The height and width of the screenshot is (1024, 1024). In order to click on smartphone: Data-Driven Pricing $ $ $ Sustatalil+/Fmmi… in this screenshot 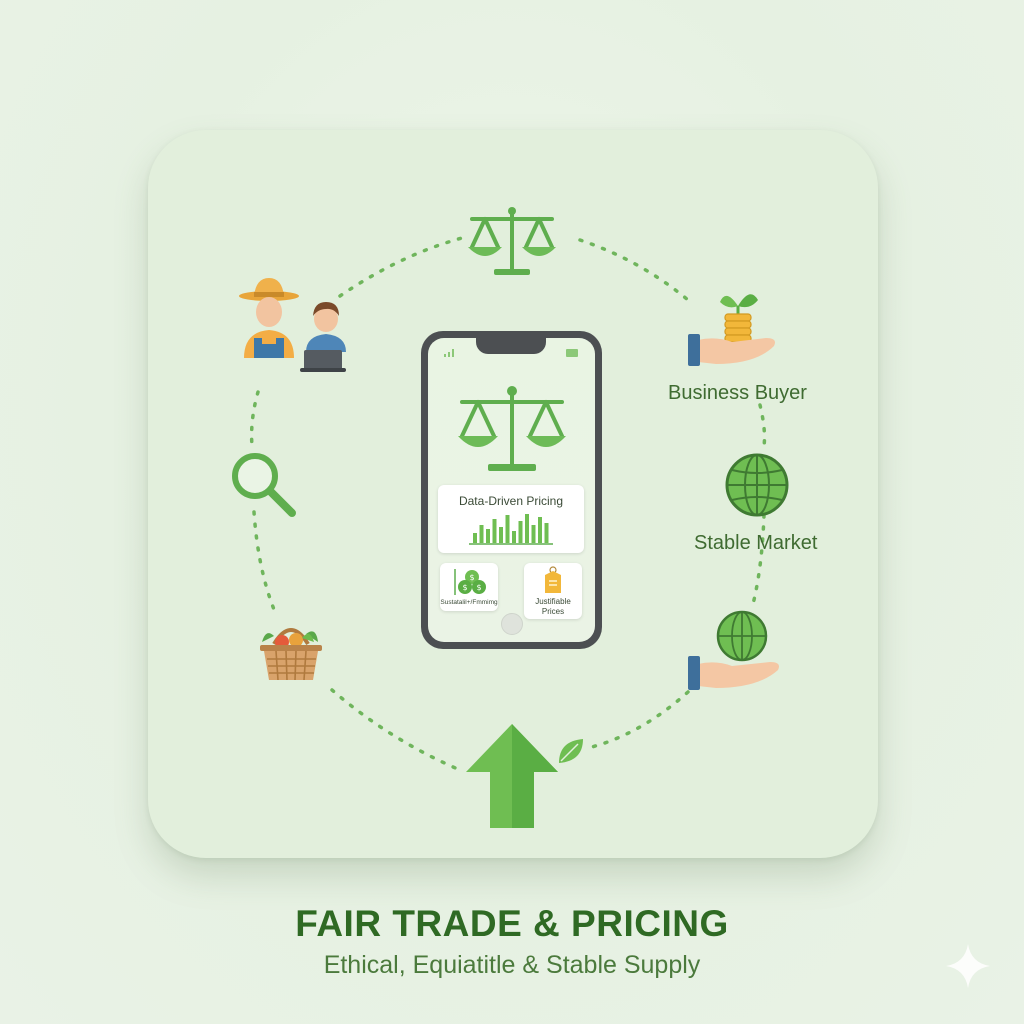, I will do `click(511, 490)`.